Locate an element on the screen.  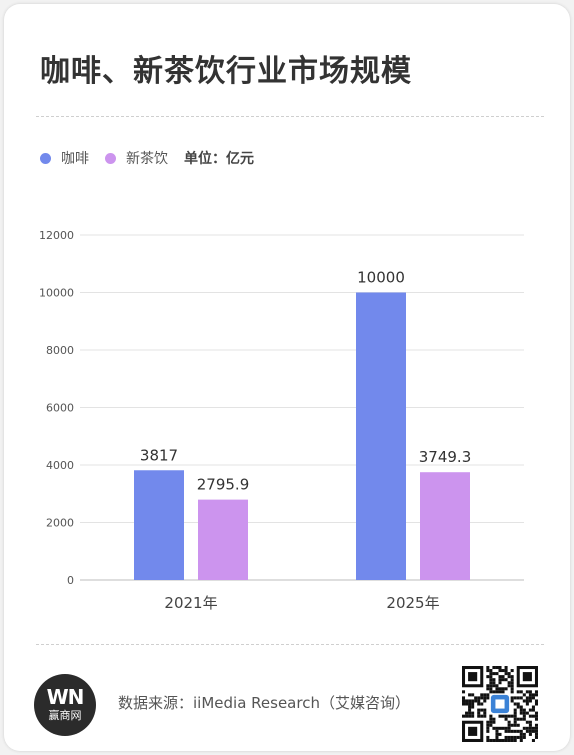
legend-item-coffee: 咖啡 is located at coordinates (64, 158).